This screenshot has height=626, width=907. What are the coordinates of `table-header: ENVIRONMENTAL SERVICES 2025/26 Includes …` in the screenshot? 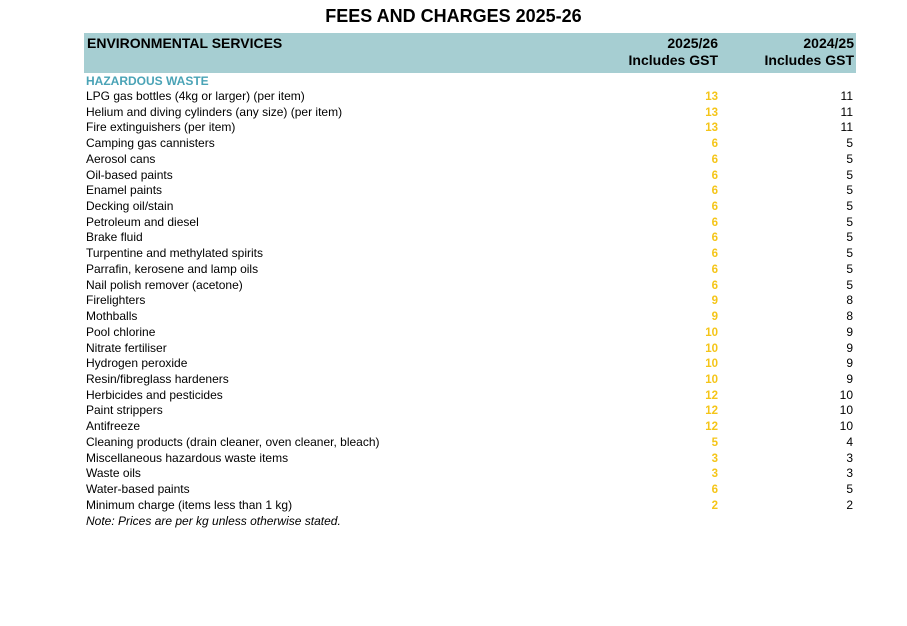 It's located at (470, 53).